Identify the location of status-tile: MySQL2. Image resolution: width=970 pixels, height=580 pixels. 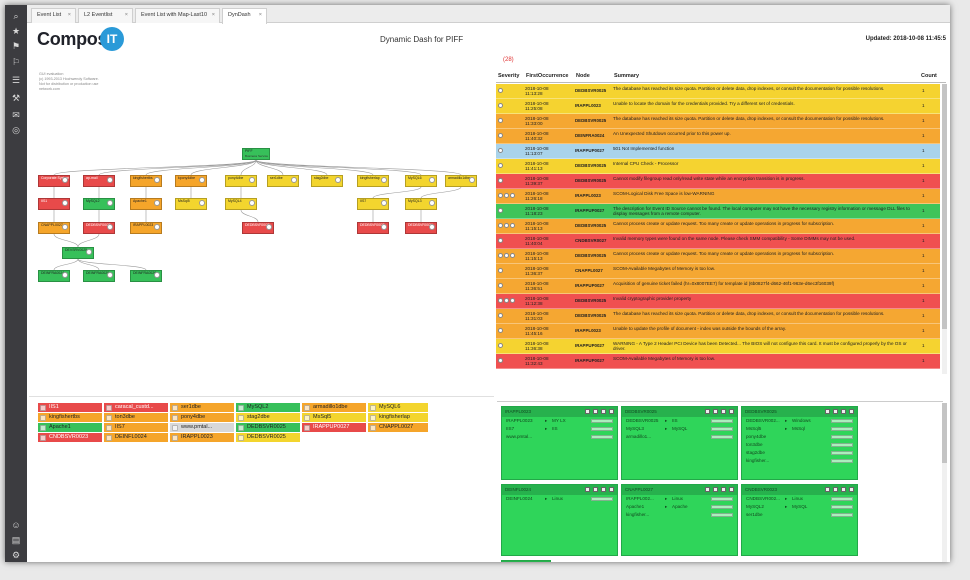
(268, 407).